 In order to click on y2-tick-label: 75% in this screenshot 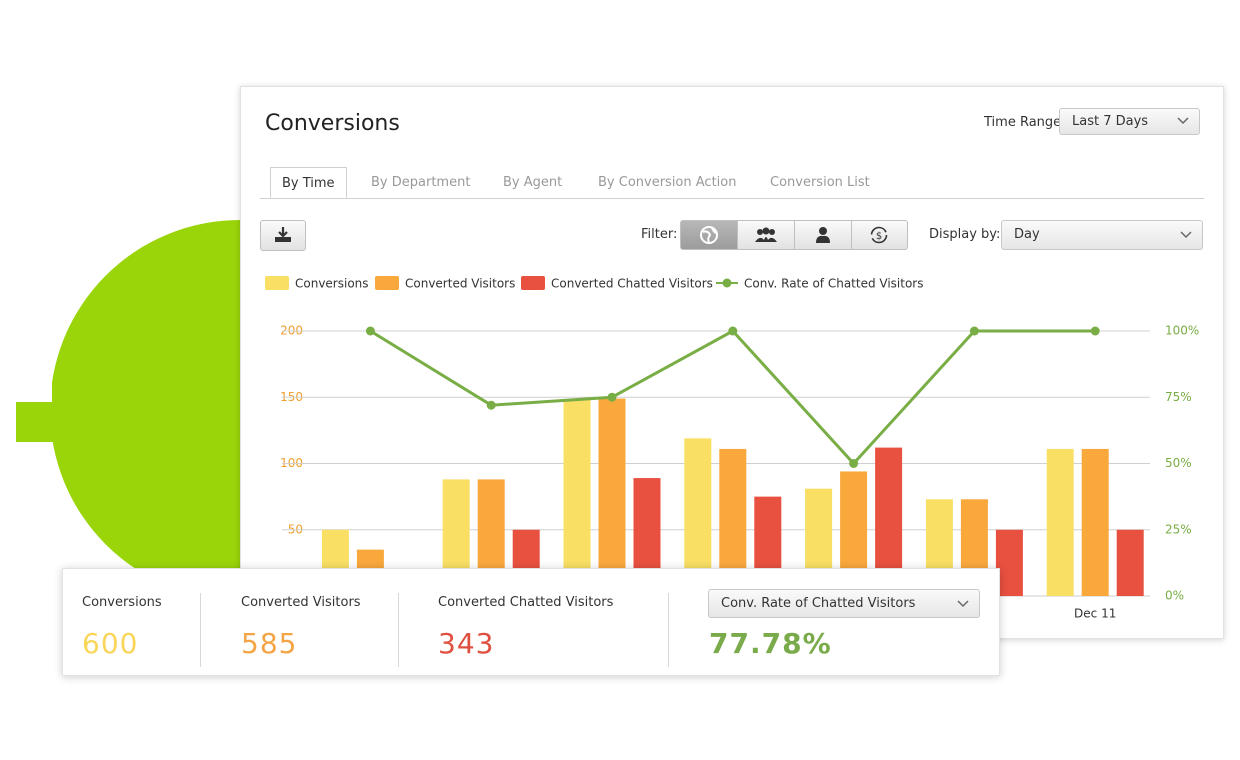, I will do `click(1178, 397)`.